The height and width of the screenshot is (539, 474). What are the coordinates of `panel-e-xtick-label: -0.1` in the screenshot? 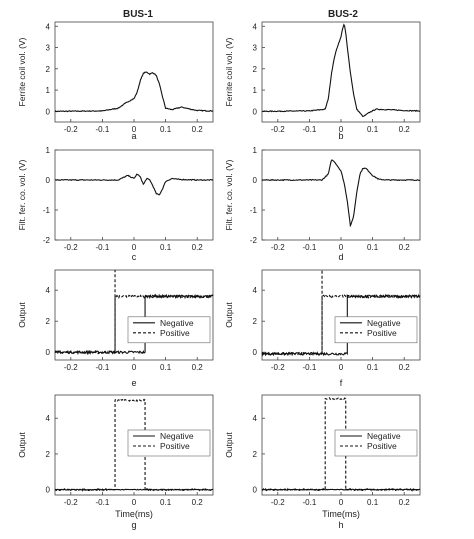 It's located at (103, 367).